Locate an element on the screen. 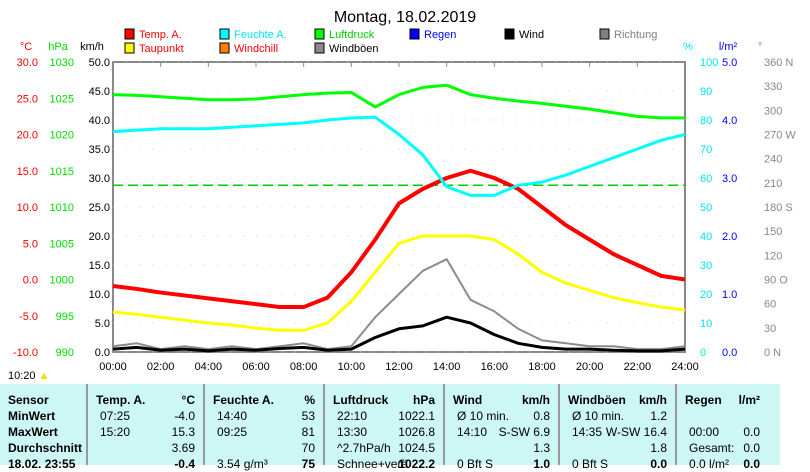  humidity-tick-label: 70 is located at coordinates (706, 150).